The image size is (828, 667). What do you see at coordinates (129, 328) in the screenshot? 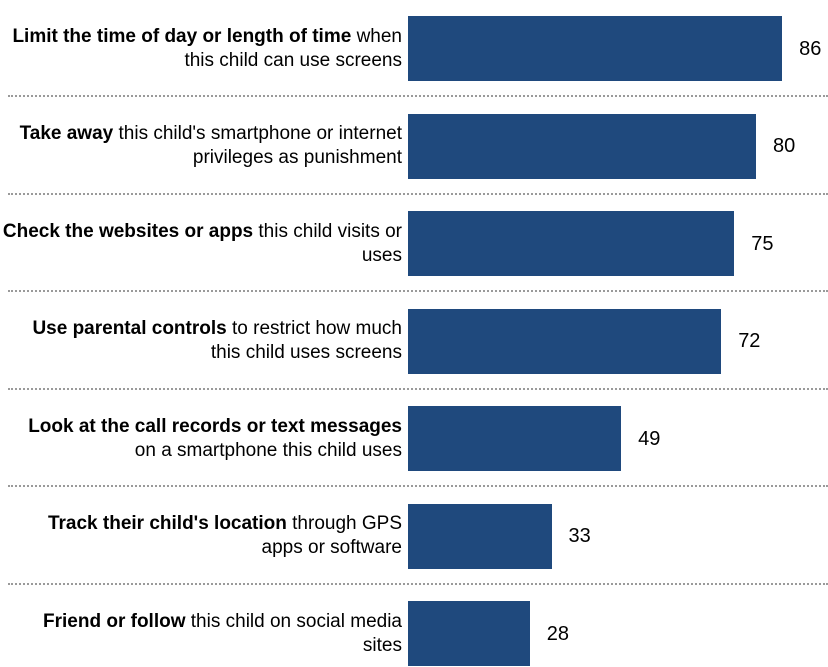
I see `category-label-bold: Use parental controls` at bounding box center [129, 328].